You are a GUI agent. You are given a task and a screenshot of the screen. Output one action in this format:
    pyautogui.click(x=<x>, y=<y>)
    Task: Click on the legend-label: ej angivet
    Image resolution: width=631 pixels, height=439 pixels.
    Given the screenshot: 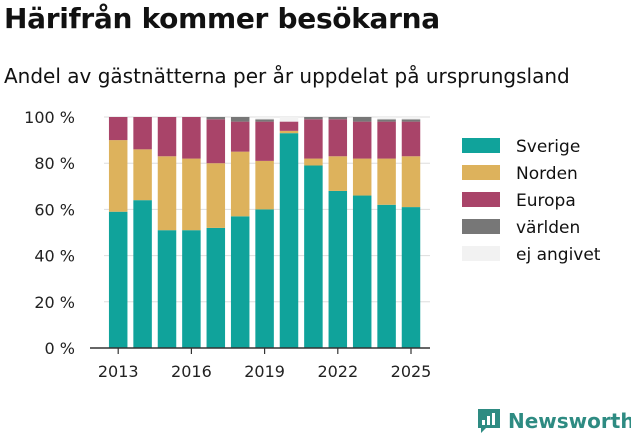 What is the action you would take?
    pyautogui.click(x=558, y=255)
    